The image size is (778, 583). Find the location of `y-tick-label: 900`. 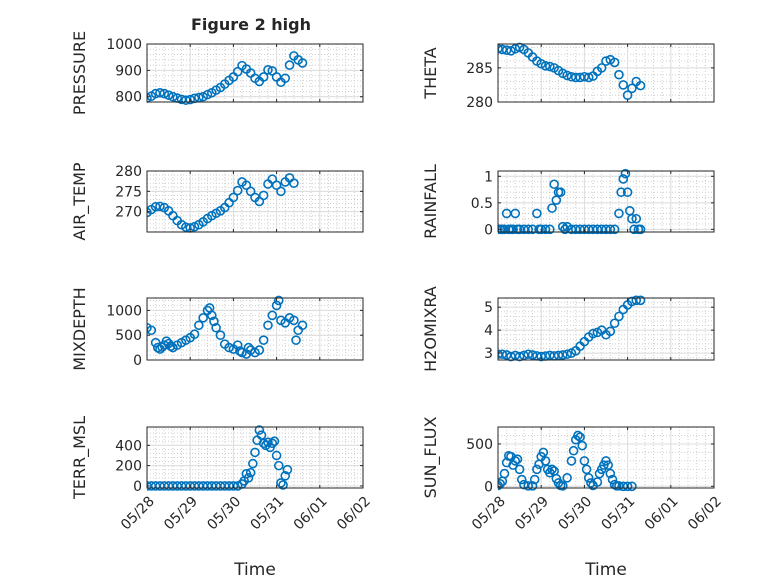

y-tick-label: 900 is located at coordinates (128, 71).